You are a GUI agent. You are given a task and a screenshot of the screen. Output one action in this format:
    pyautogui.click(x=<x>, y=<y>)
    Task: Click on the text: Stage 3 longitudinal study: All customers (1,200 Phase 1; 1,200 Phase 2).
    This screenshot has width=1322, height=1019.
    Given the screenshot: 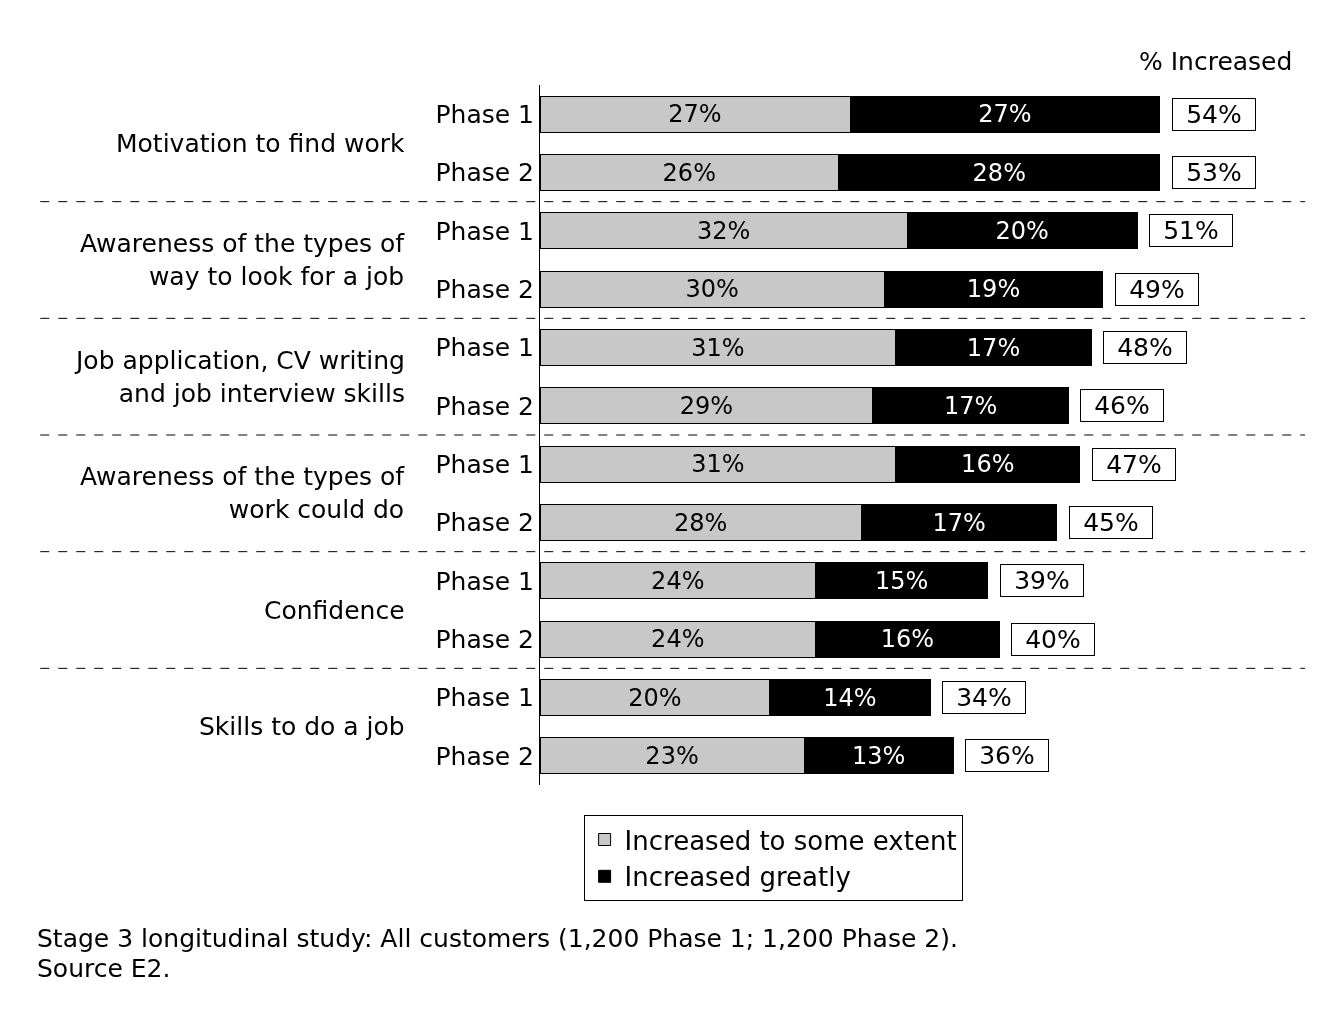 What is the action you would take?
    pyautogui.click(x=497, y=938)
    